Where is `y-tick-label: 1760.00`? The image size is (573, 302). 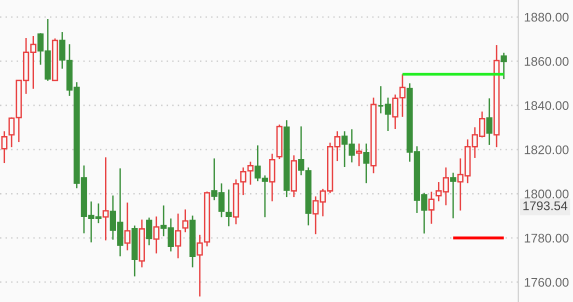 y-tick-label: 1760.00 is located at coordinates (546, 282).